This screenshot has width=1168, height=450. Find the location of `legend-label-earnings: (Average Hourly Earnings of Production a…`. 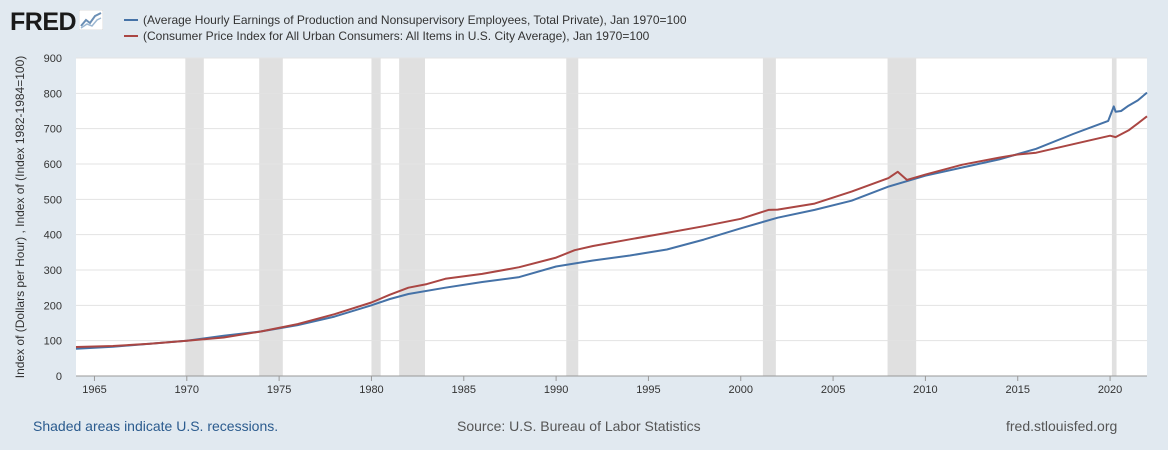

legend-label-earnings: (Average Hourly Earnings of Production a… is located at coordinates (415, 20).